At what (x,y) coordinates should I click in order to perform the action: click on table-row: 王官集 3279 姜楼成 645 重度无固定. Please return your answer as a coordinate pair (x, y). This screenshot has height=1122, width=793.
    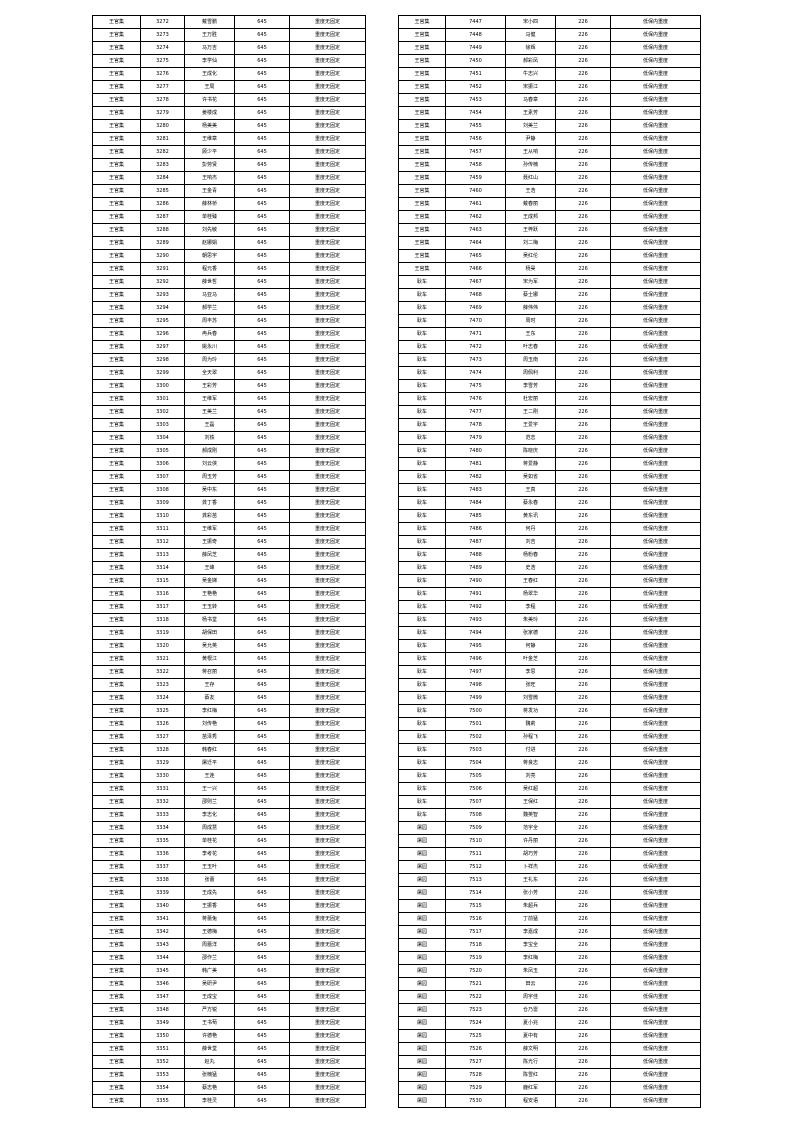
    Looking at the image, I should click on (229, 113).